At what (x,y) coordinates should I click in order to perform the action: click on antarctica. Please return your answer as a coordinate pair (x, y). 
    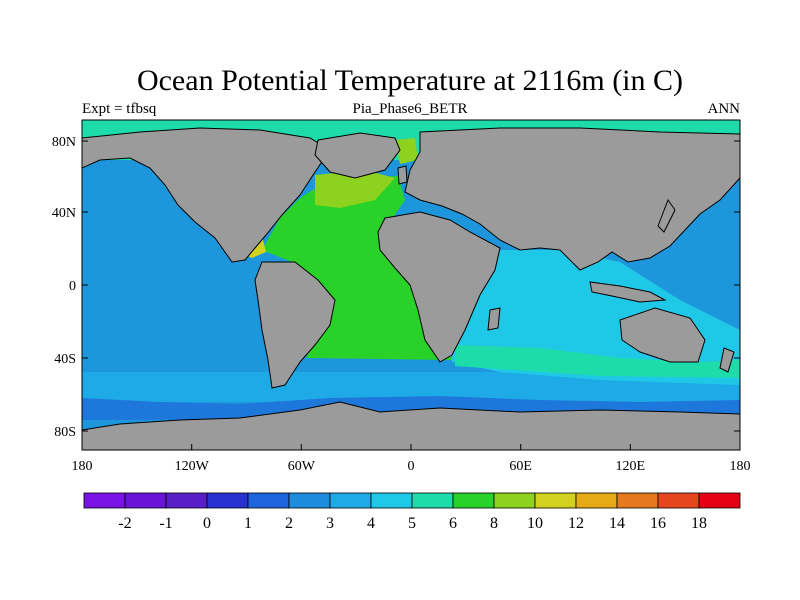
    Looking at the image, I should click on (411, 425).